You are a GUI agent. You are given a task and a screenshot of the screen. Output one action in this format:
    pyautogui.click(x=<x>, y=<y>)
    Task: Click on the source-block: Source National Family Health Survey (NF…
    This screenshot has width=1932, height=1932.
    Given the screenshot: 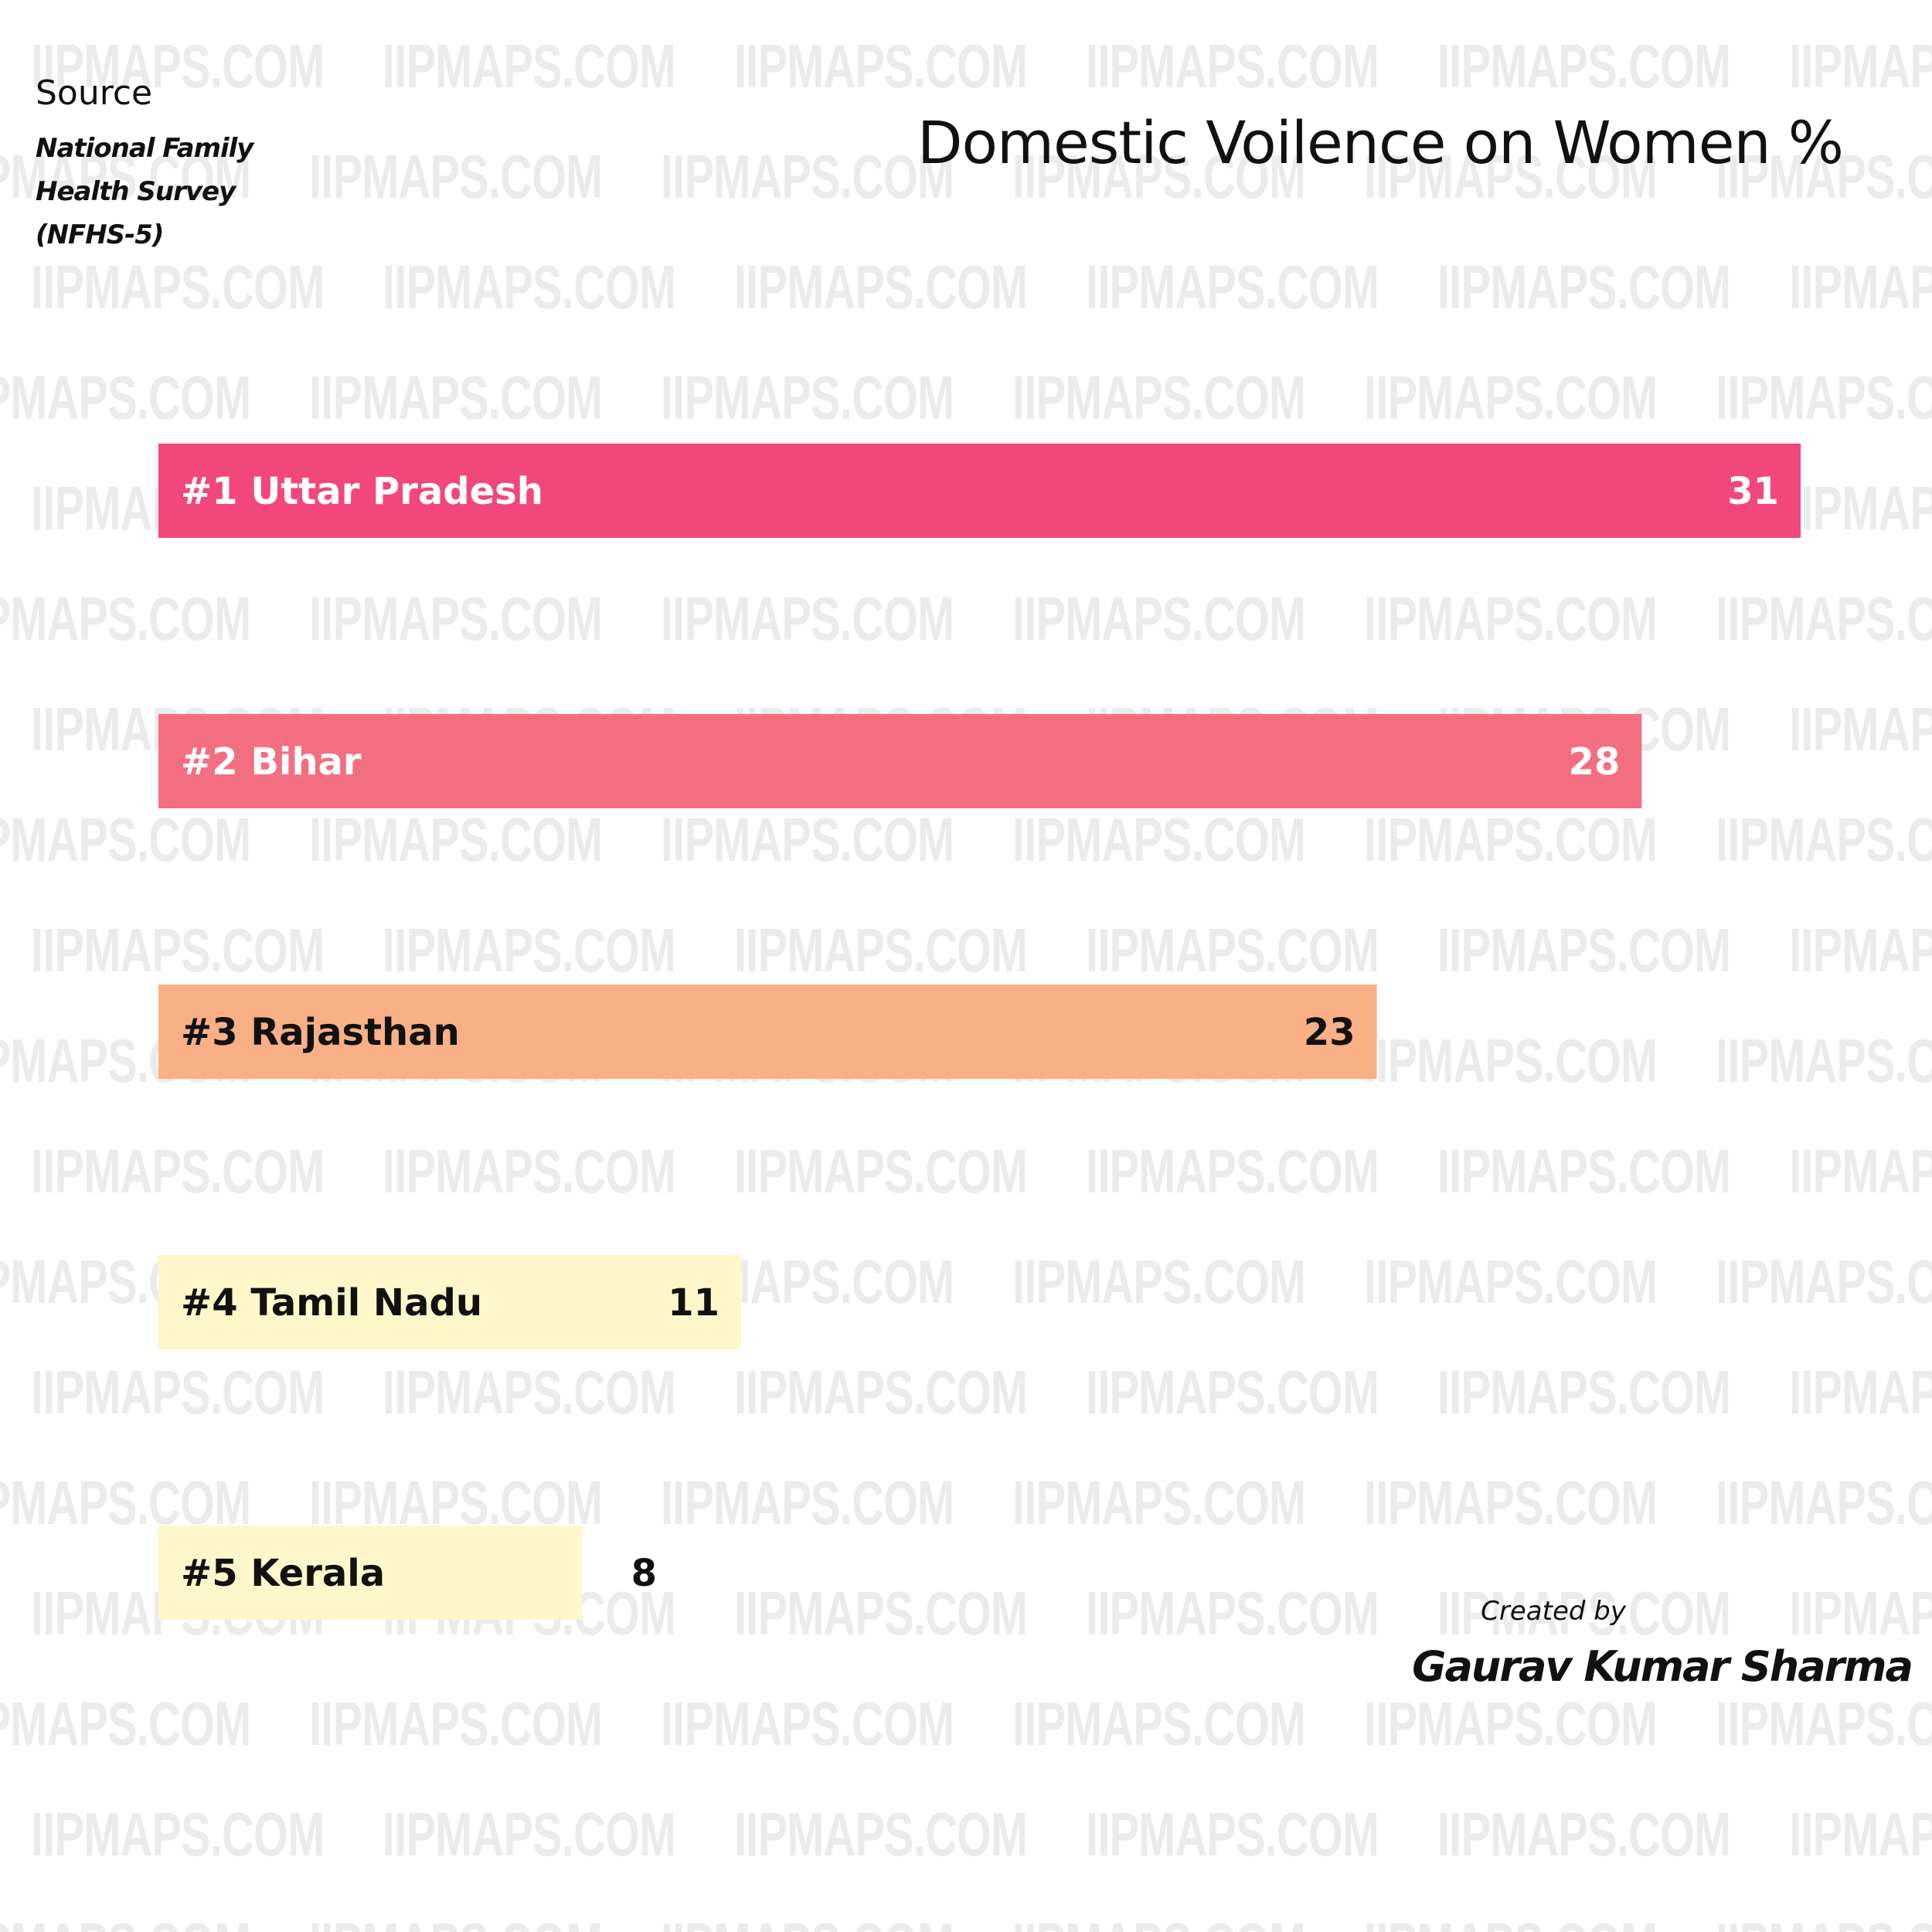 What is the action you would take?
    pyautogui.click(x=152, y=165)
    